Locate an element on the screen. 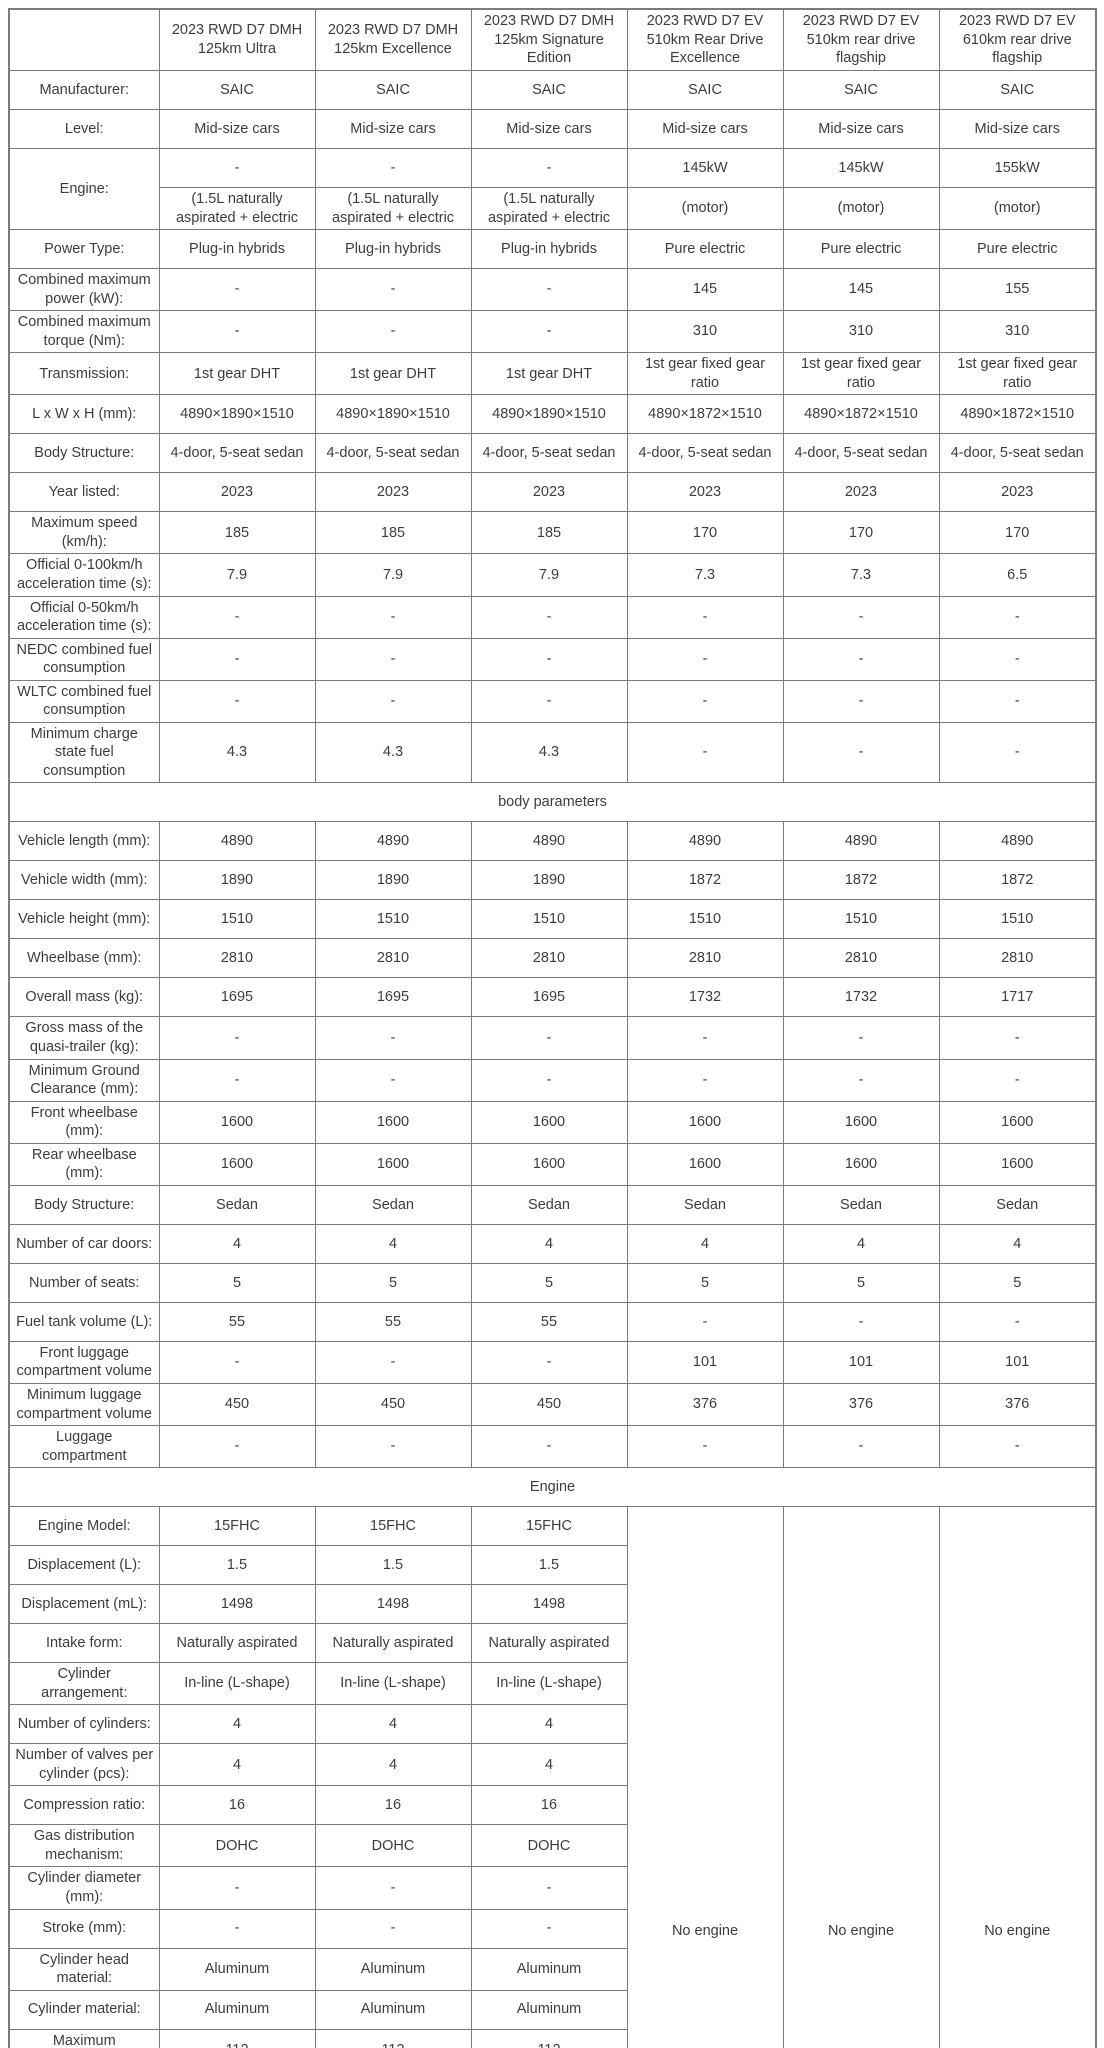  spec-cell: 145 is located at coordinates (705, 290).